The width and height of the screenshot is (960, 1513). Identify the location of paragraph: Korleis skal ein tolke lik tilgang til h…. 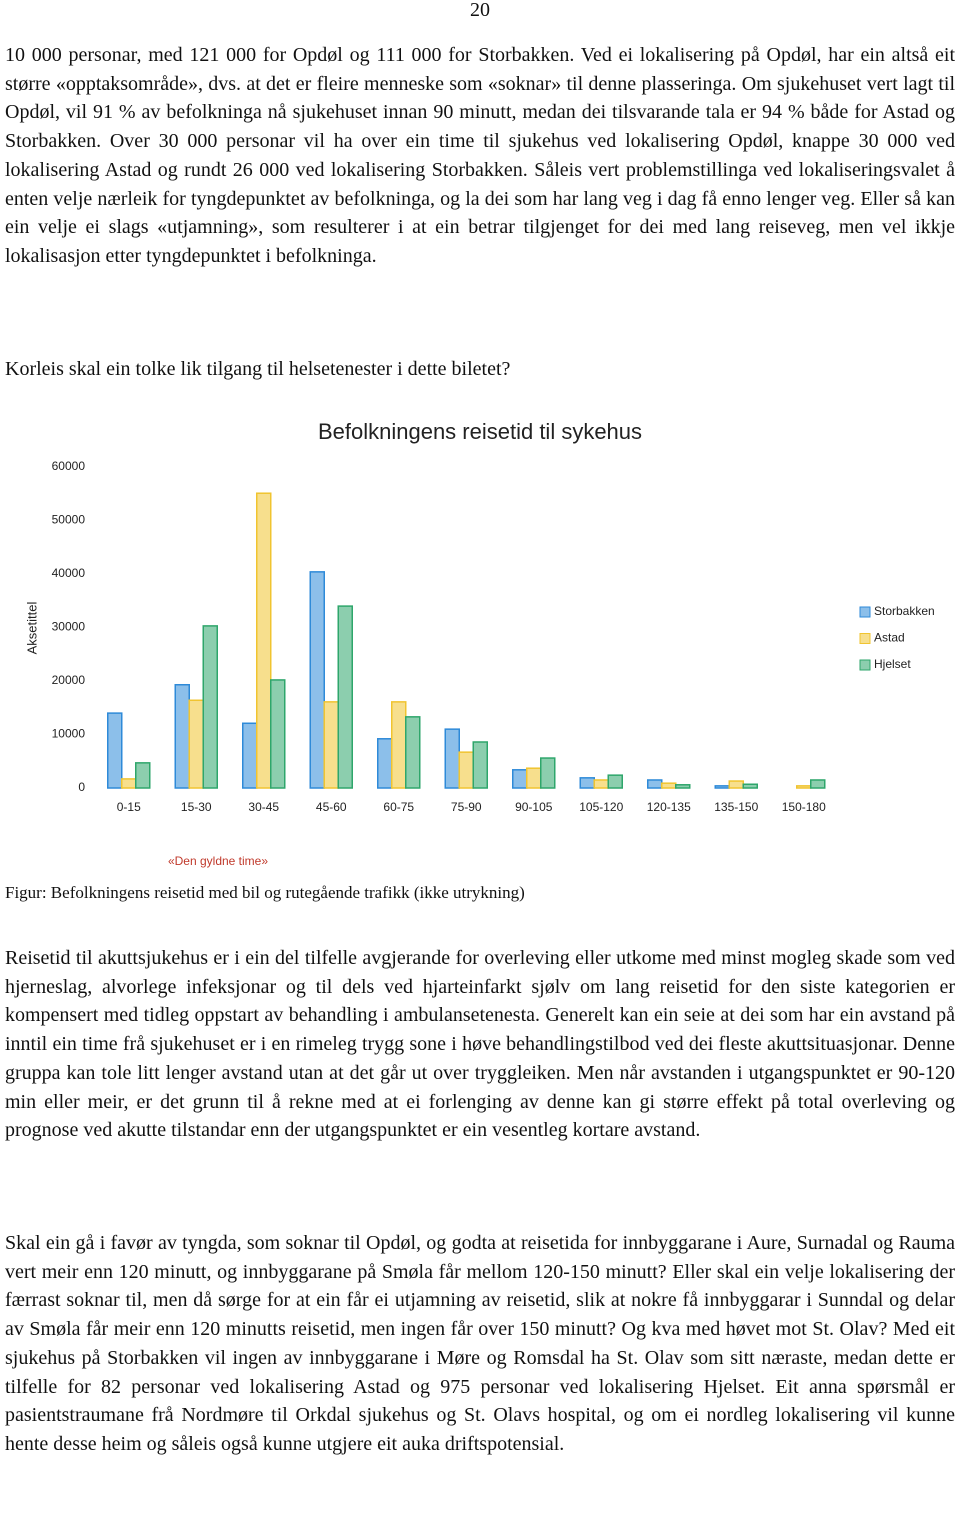
(258, 369).